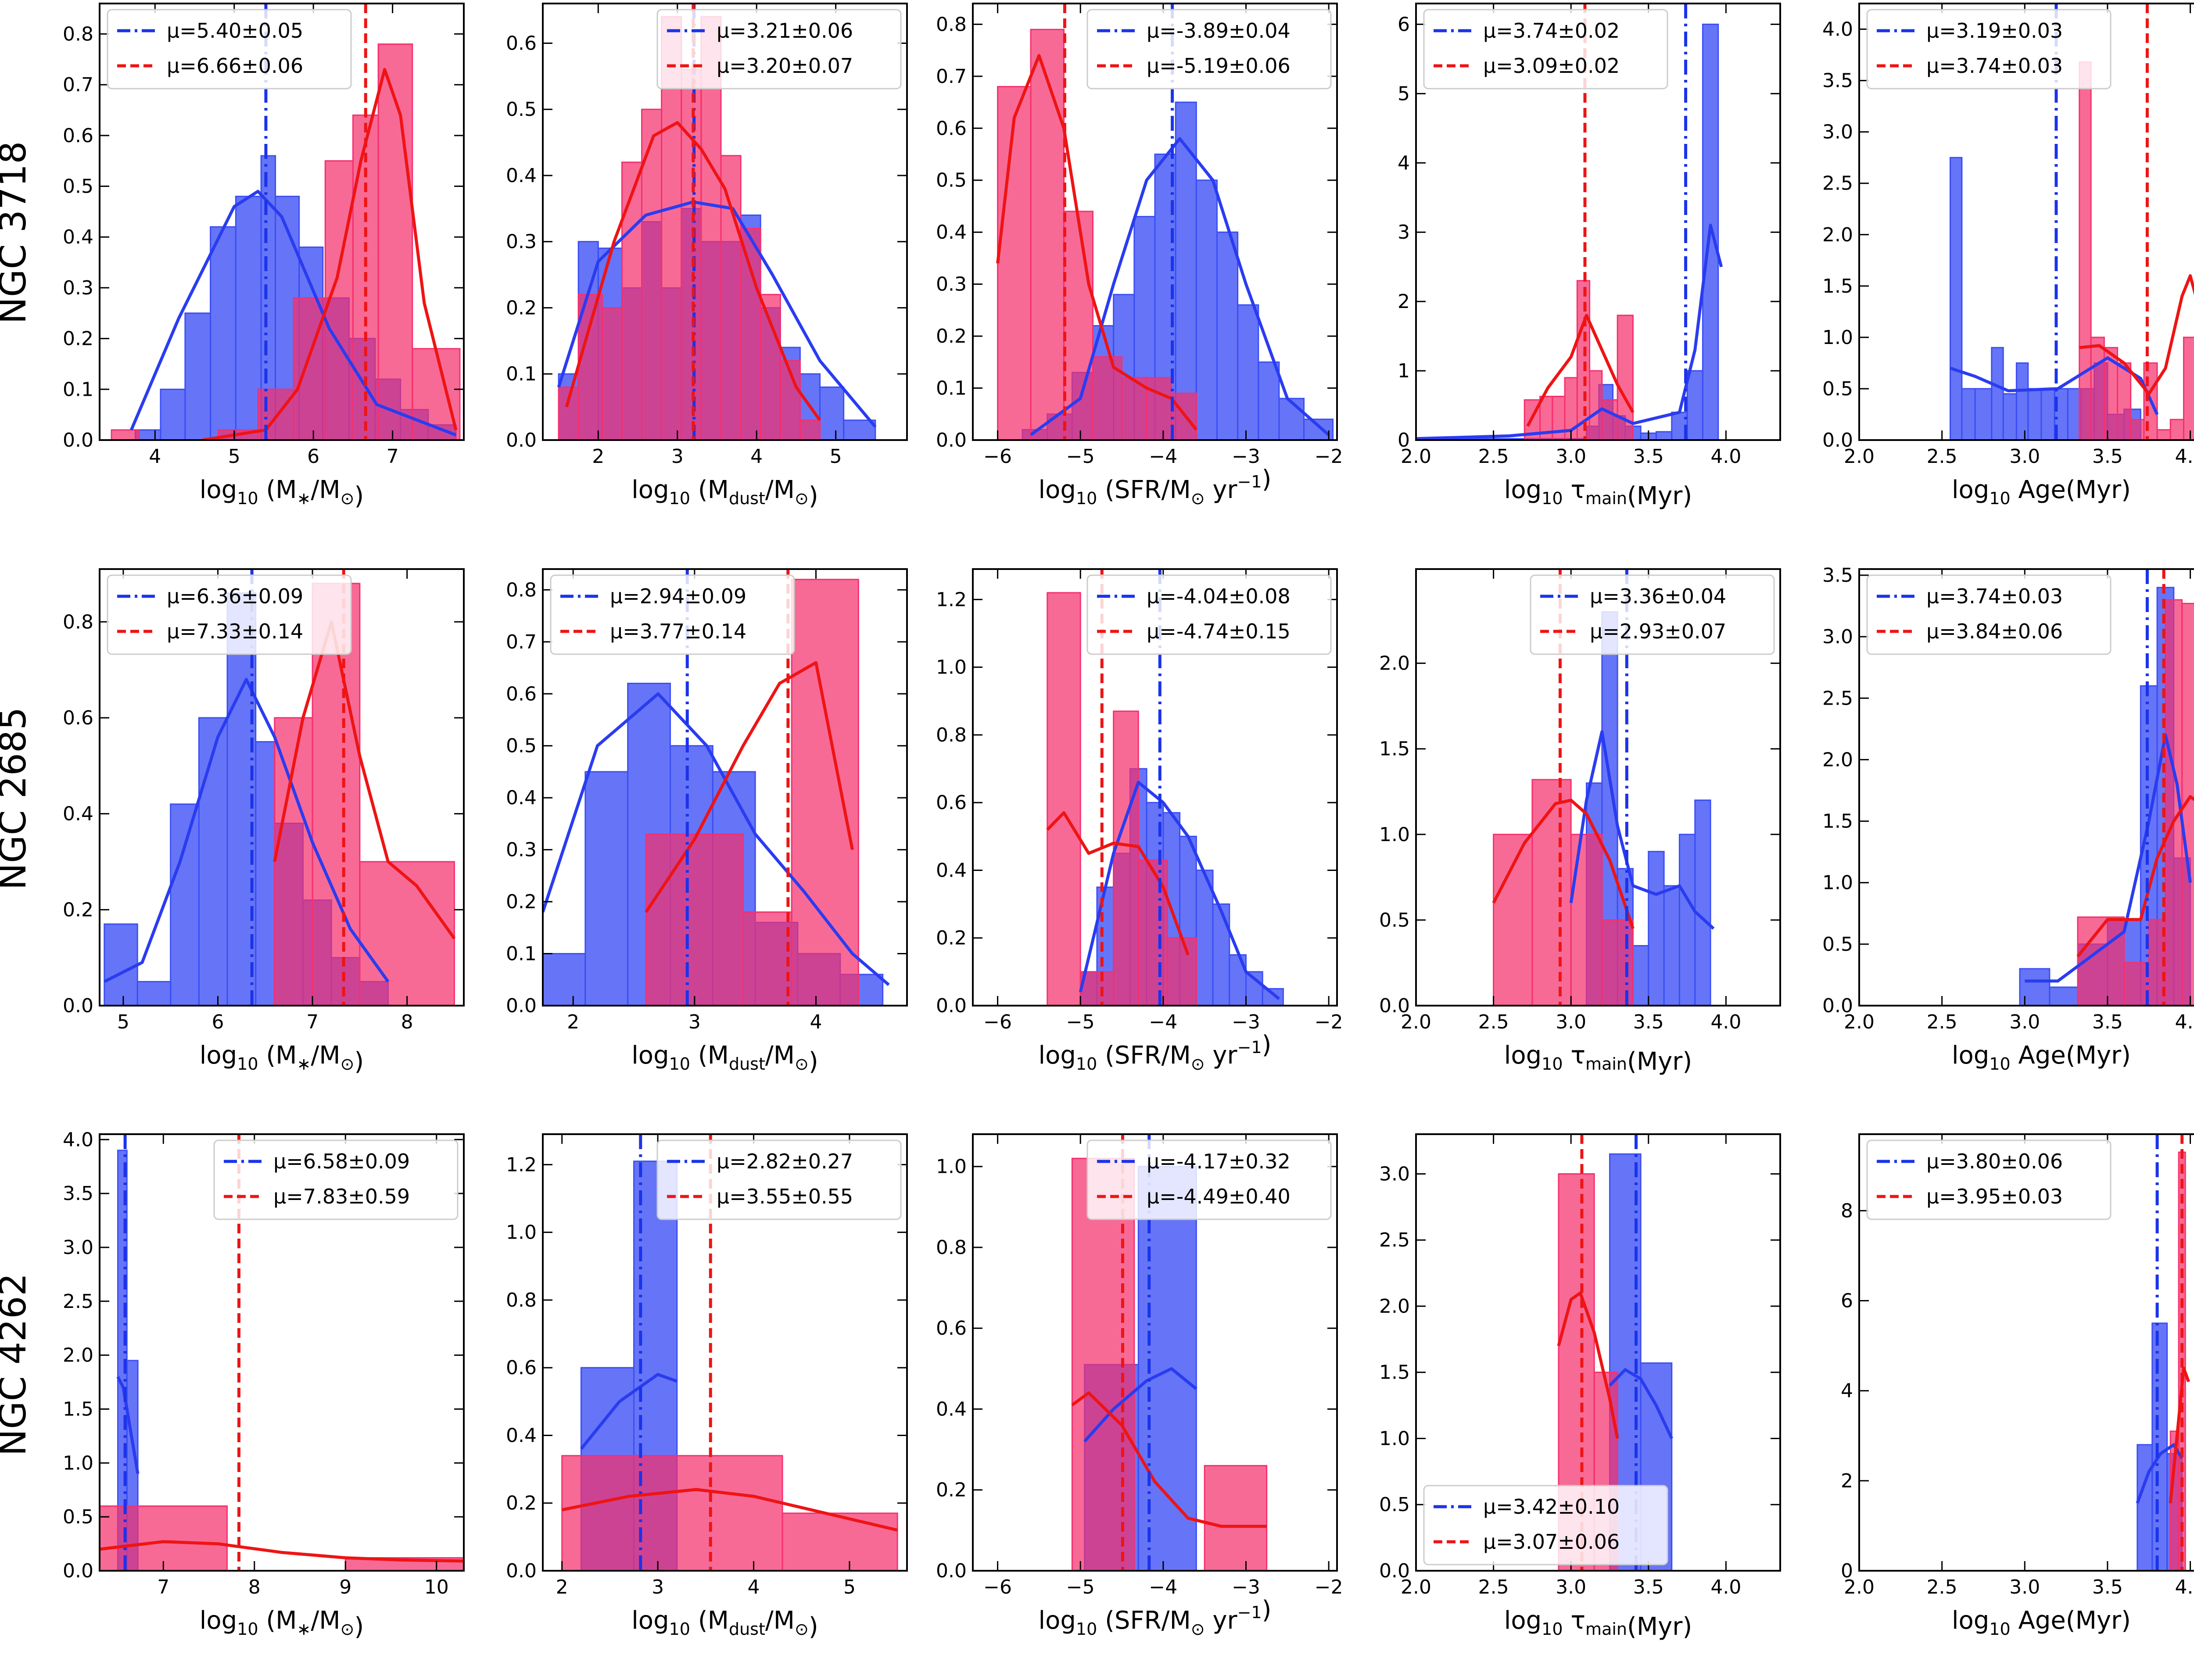 Image resolution: width=2194 pixels, height=1680 pixels. Describe the element at coordinates (155, 456) in the screenshot. I see `x-tick-label: 4` at that location.